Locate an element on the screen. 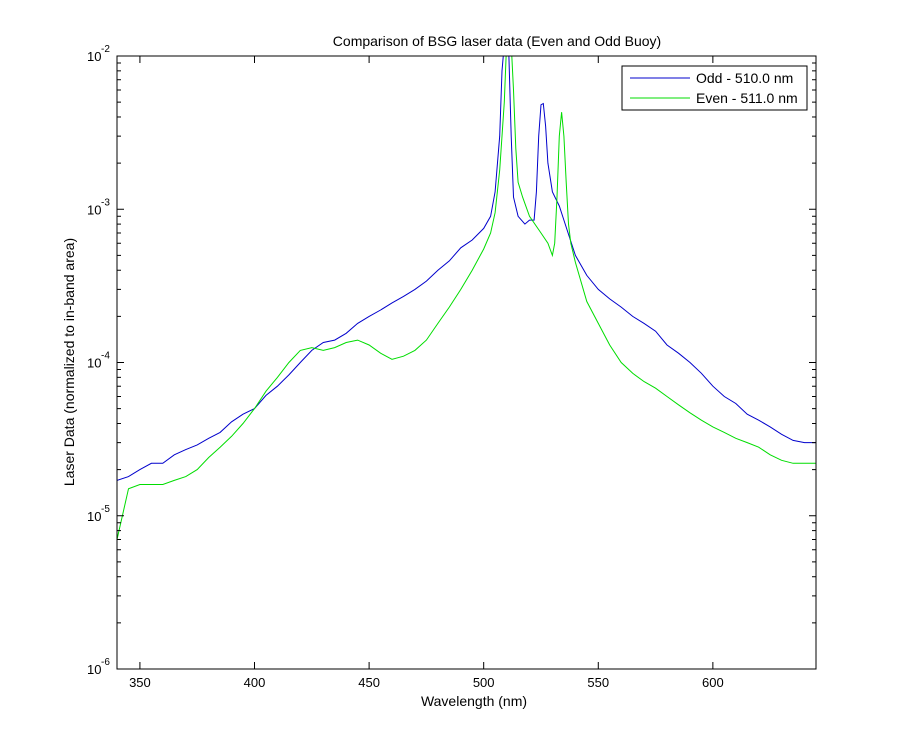  x-tick-labels: 350 400 450 500 550 600 is located at coordinates (426, 682).